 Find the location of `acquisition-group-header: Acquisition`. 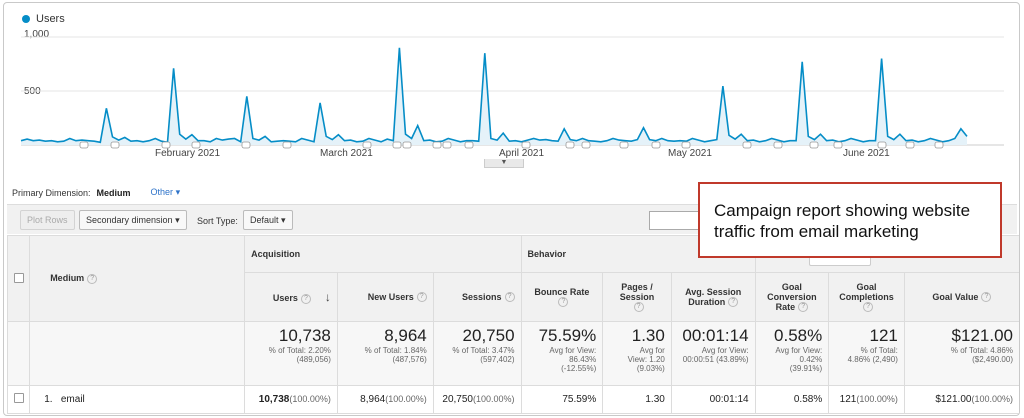

acquisition-group-header: Acquisition is located at coordinates (383, 254).